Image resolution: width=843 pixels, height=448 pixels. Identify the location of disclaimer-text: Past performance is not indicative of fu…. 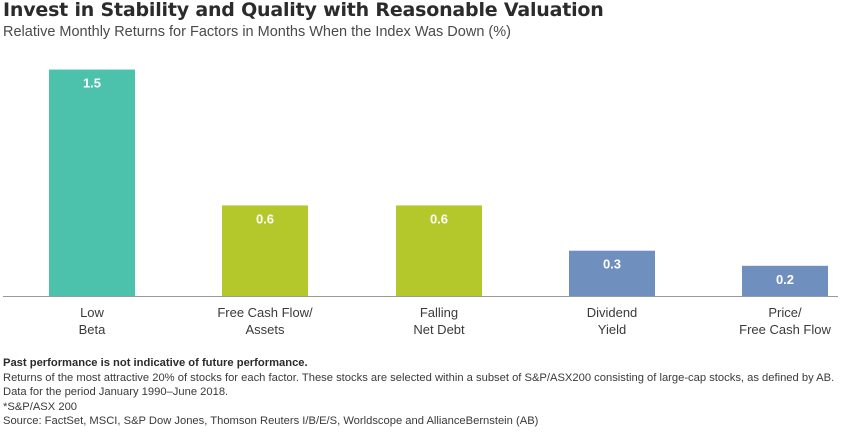
(155, 363).